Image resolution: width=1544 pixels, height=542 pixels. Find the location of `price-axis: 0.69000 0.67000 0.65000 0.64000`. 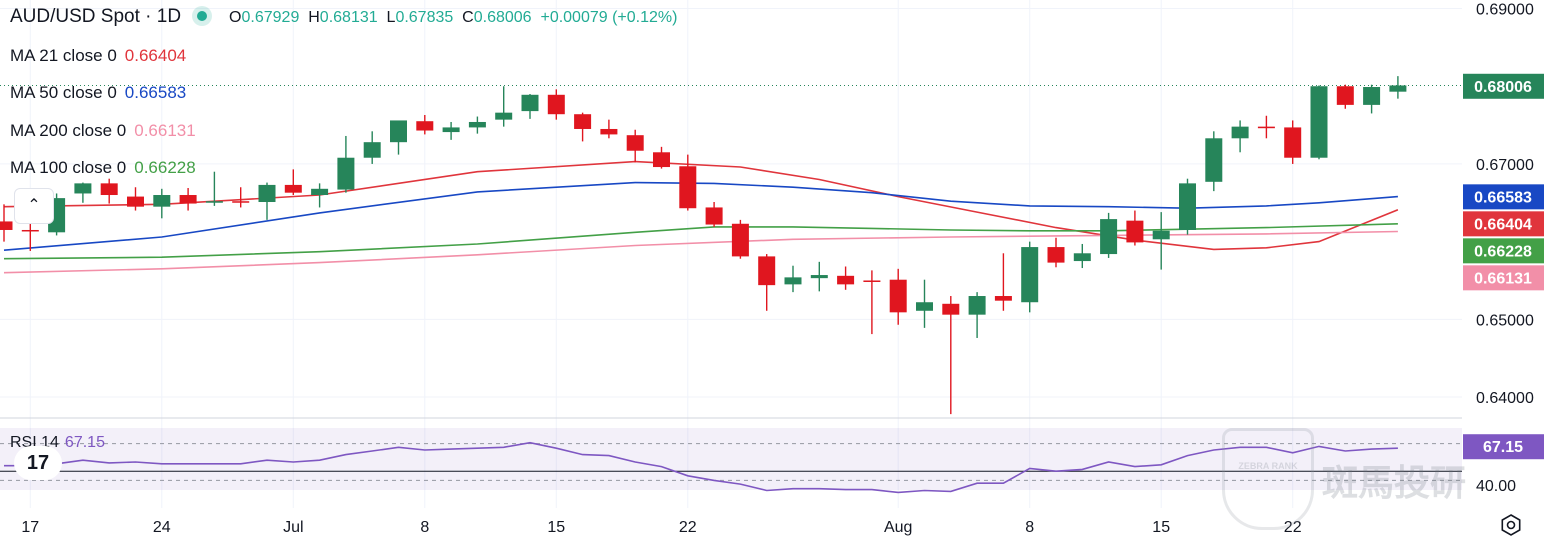

price-axis: 0.69000 0.67000 0.65000 0.64000 is located at coordinates (1505, 204).